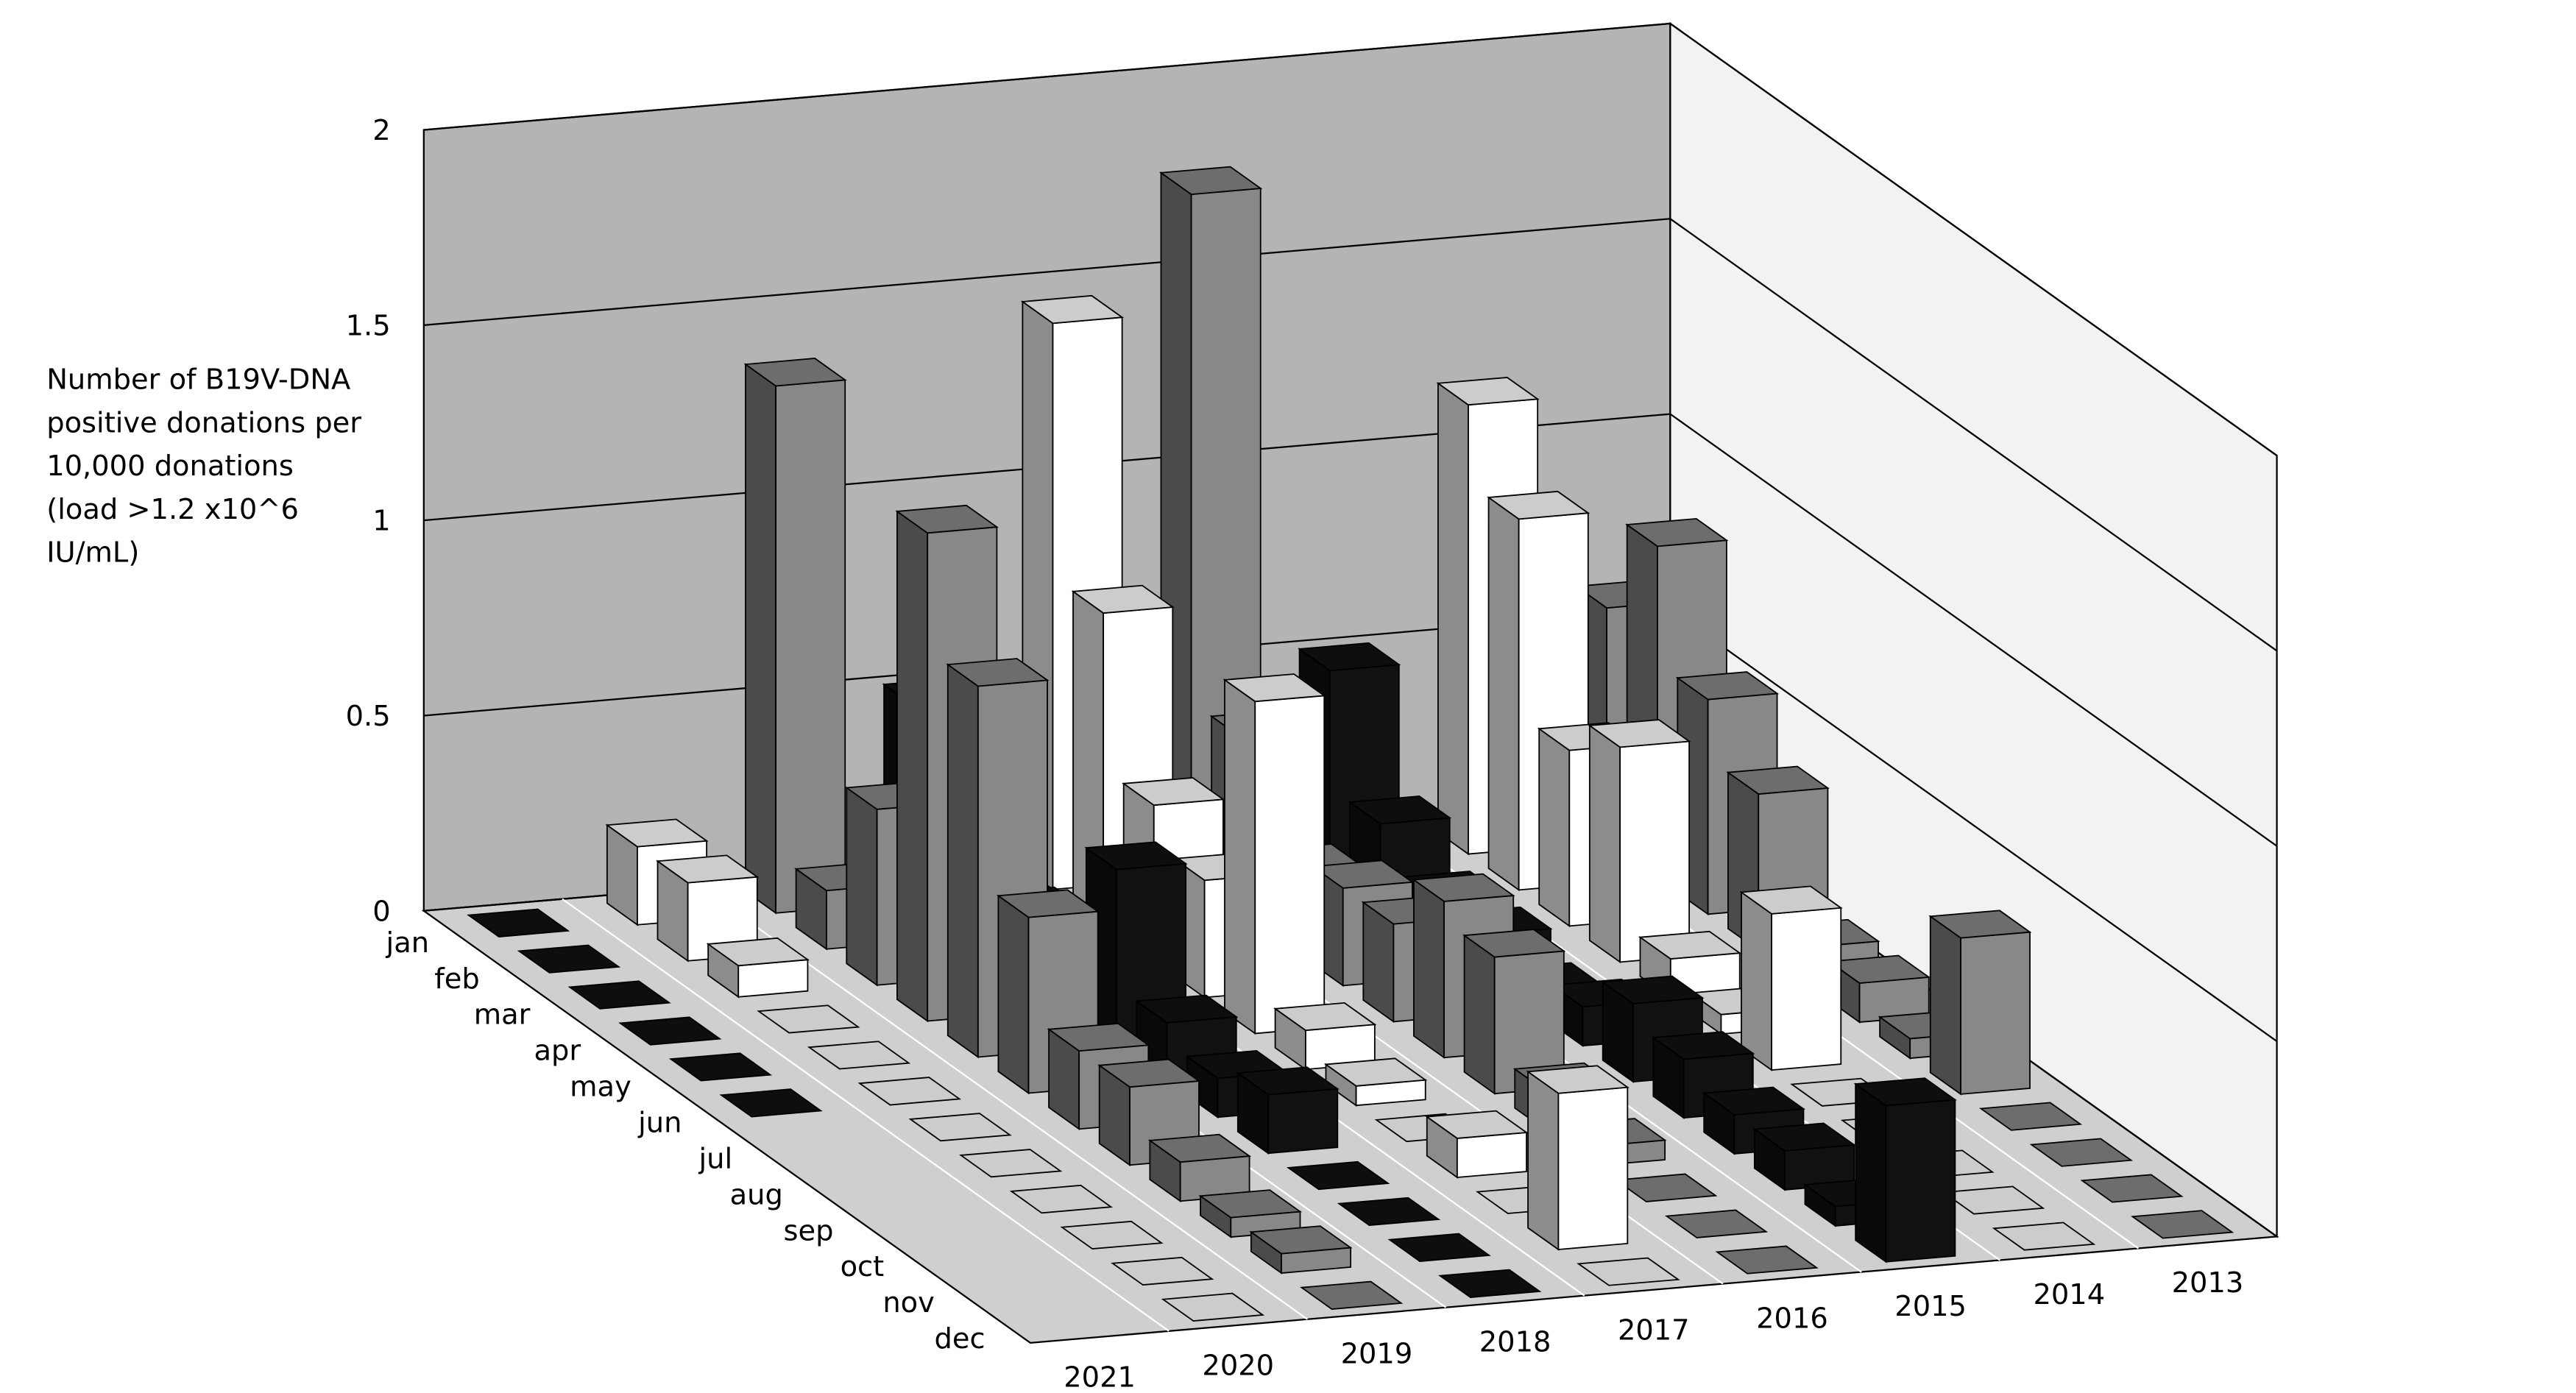 The image size is (2576, 1393). Describe the element at coordinates (381, 912) in the screenshot. I see `y-tick-label: 0` at that location.